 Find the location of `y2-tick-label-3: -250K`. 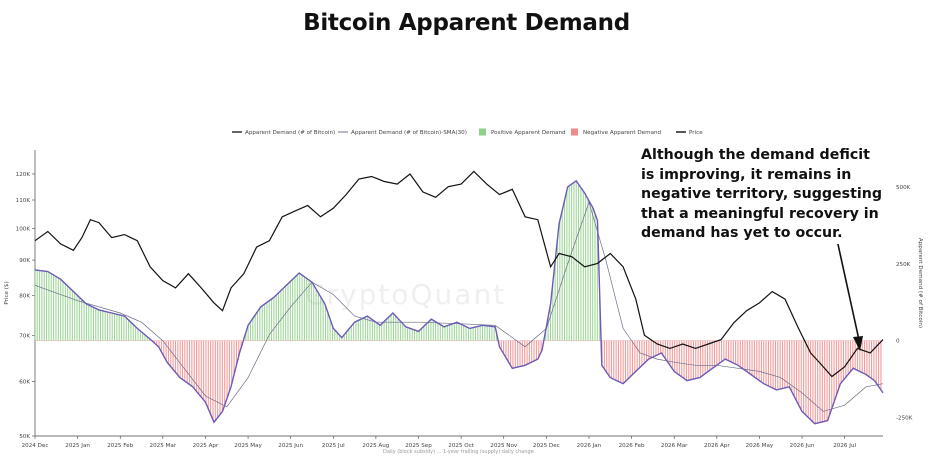

y2-tick-label-3: -250K is located at coordinates (904, 419).